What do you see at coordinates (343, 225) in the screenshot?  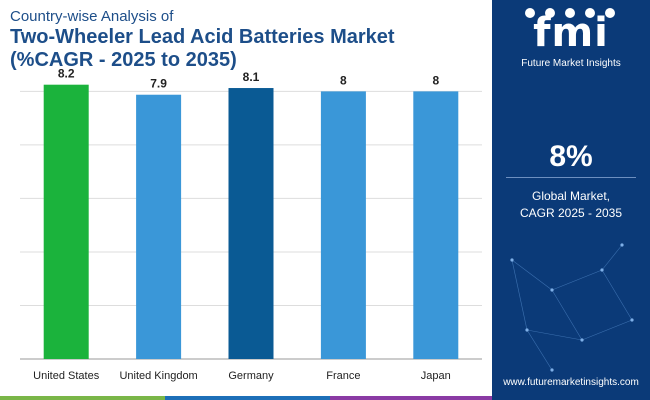 I see `bar-france` at bounding box center [343, 225].